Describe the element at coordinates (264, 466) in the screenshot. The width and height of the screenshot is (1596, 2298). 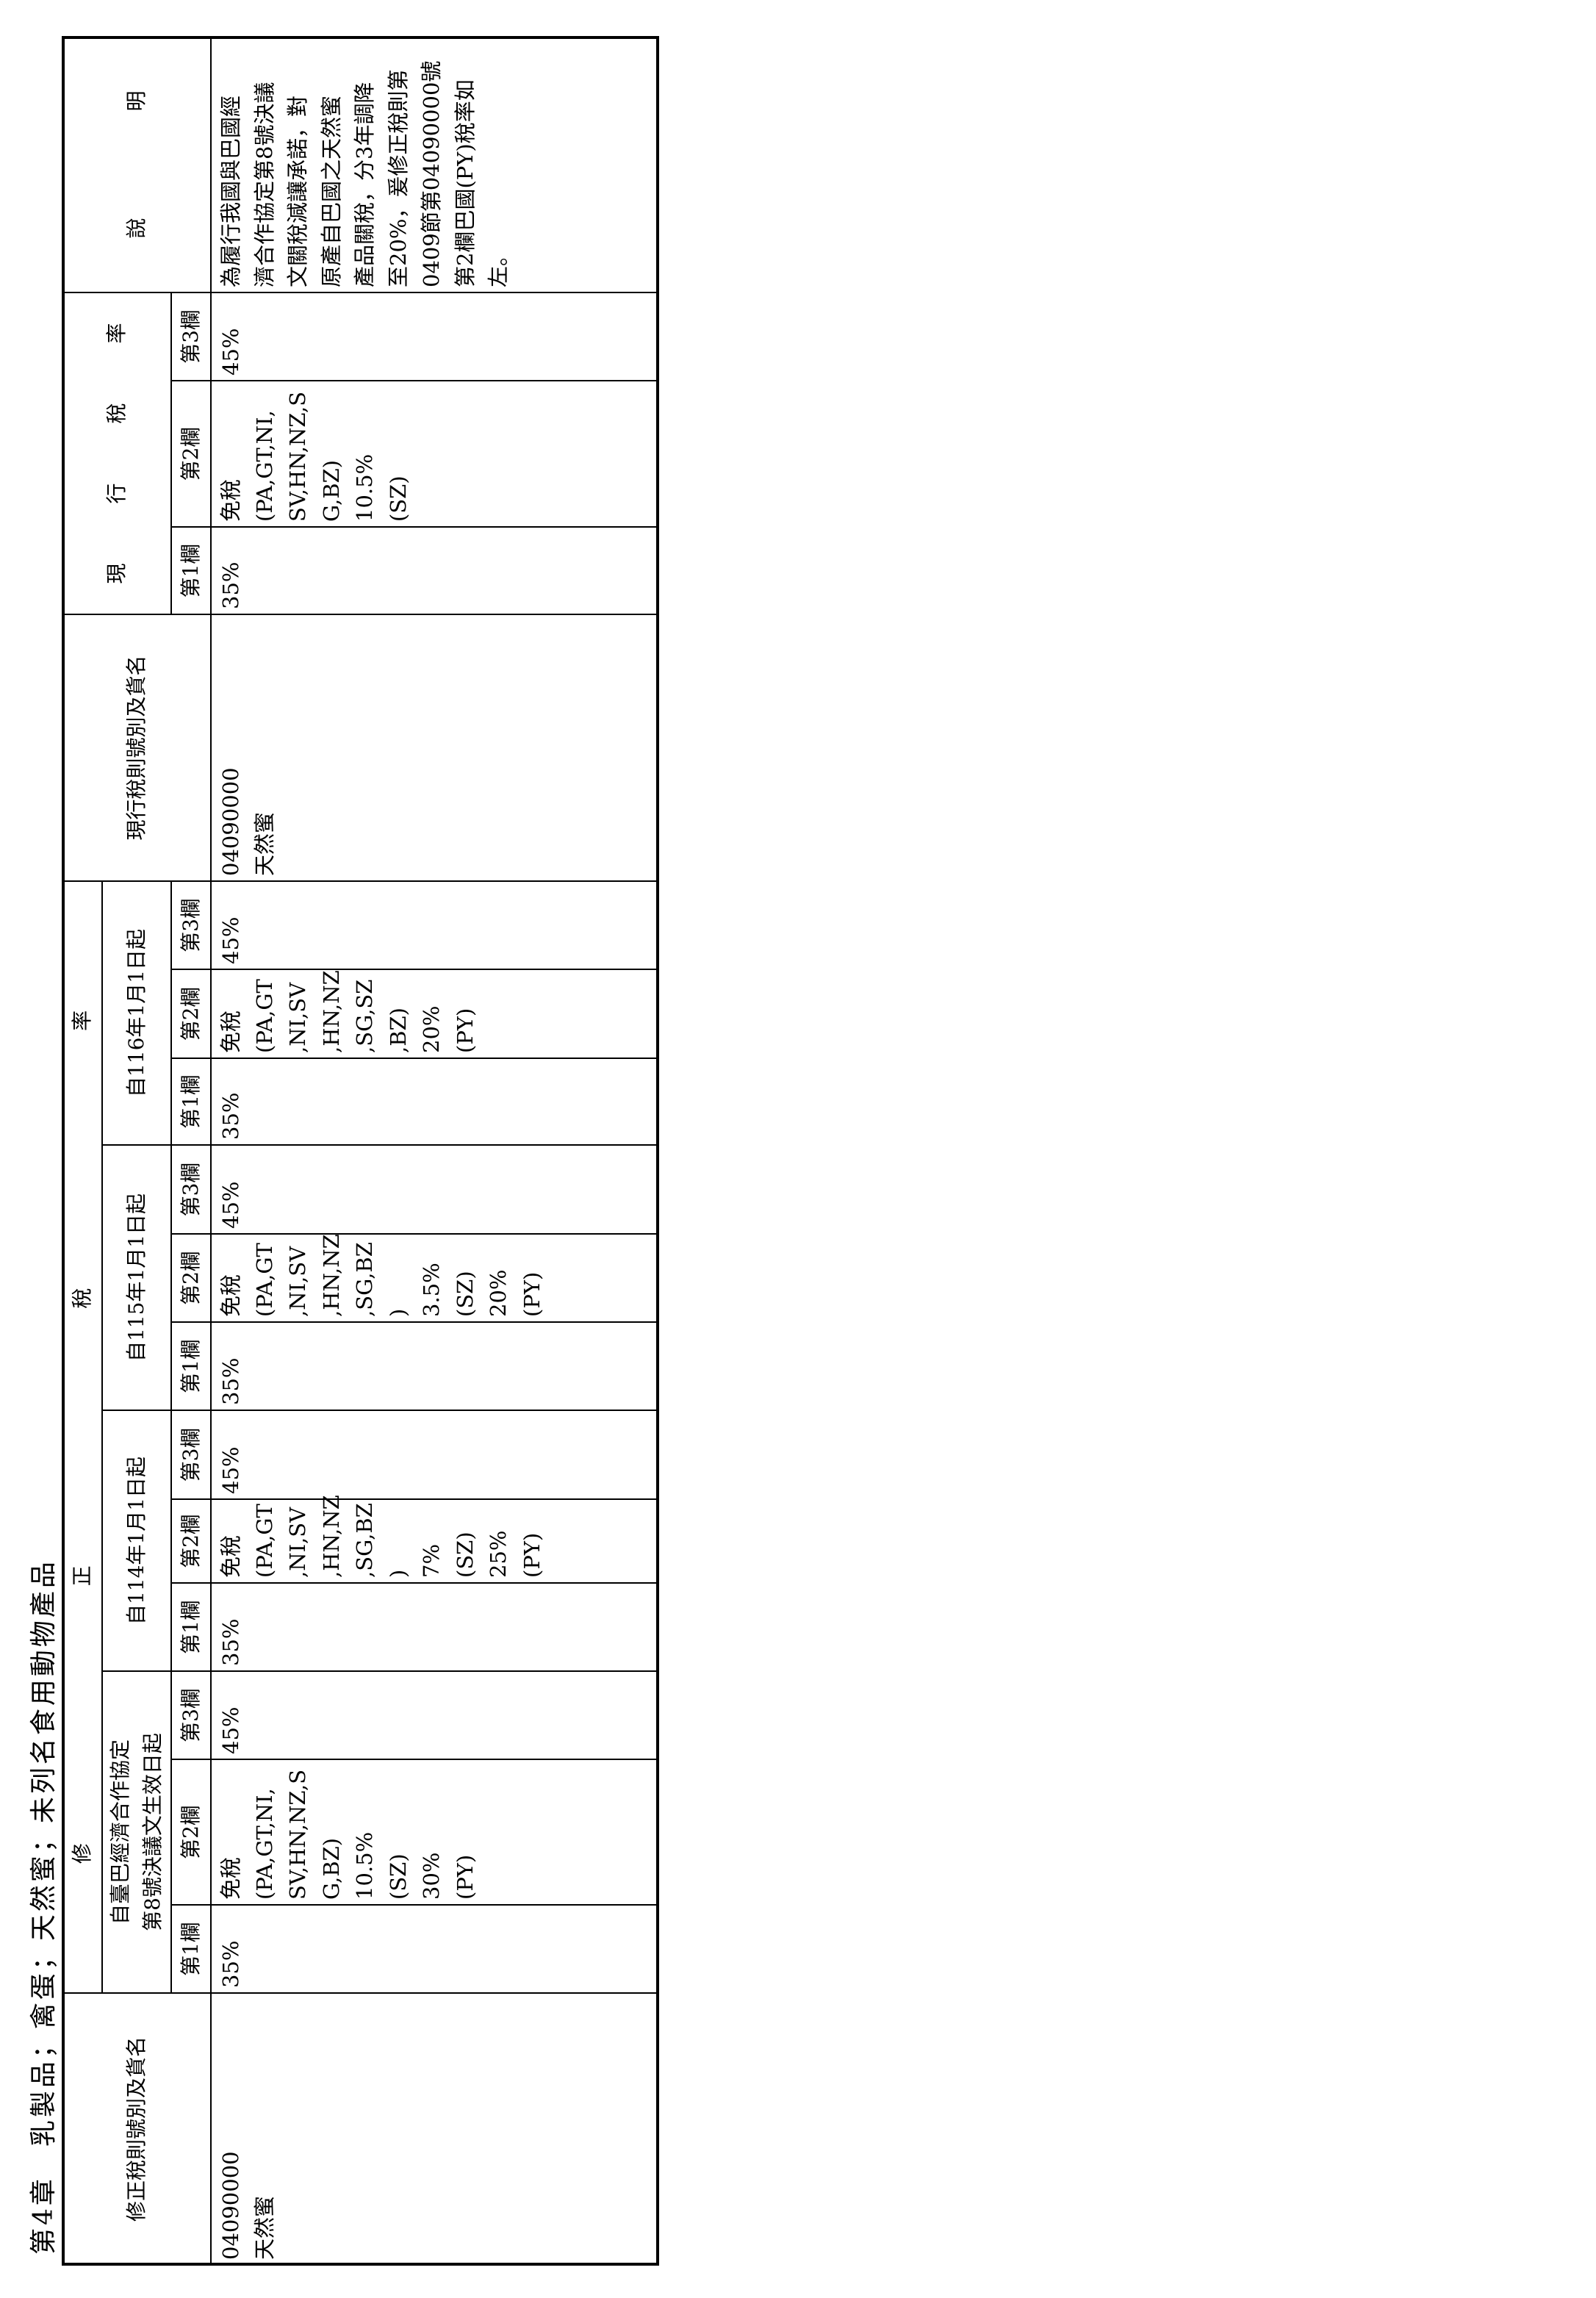
I see `cell-line: (PA,GT,NI,` at that location.